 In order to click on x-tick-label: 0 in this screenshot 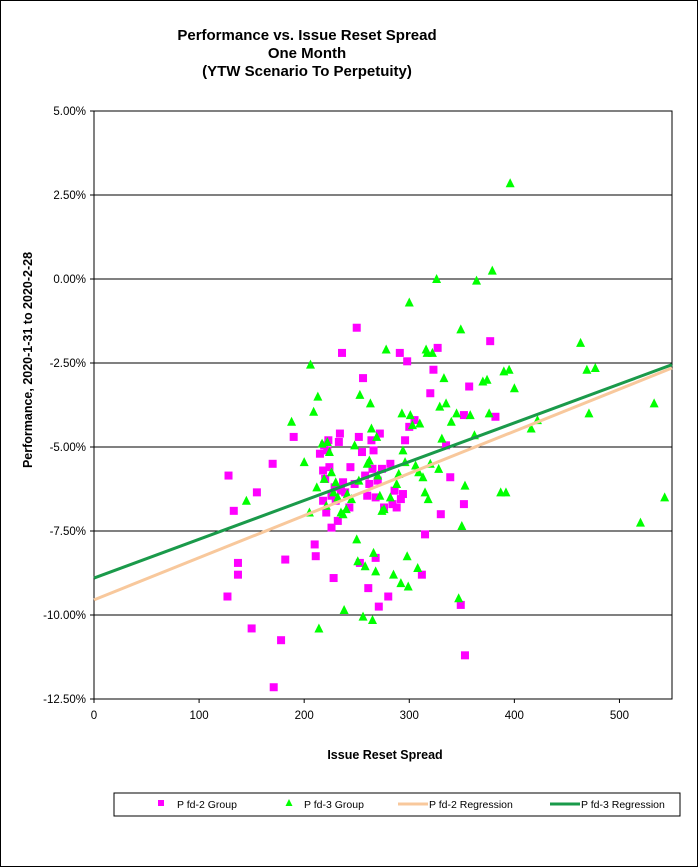, I will do `click(94, 716)`.